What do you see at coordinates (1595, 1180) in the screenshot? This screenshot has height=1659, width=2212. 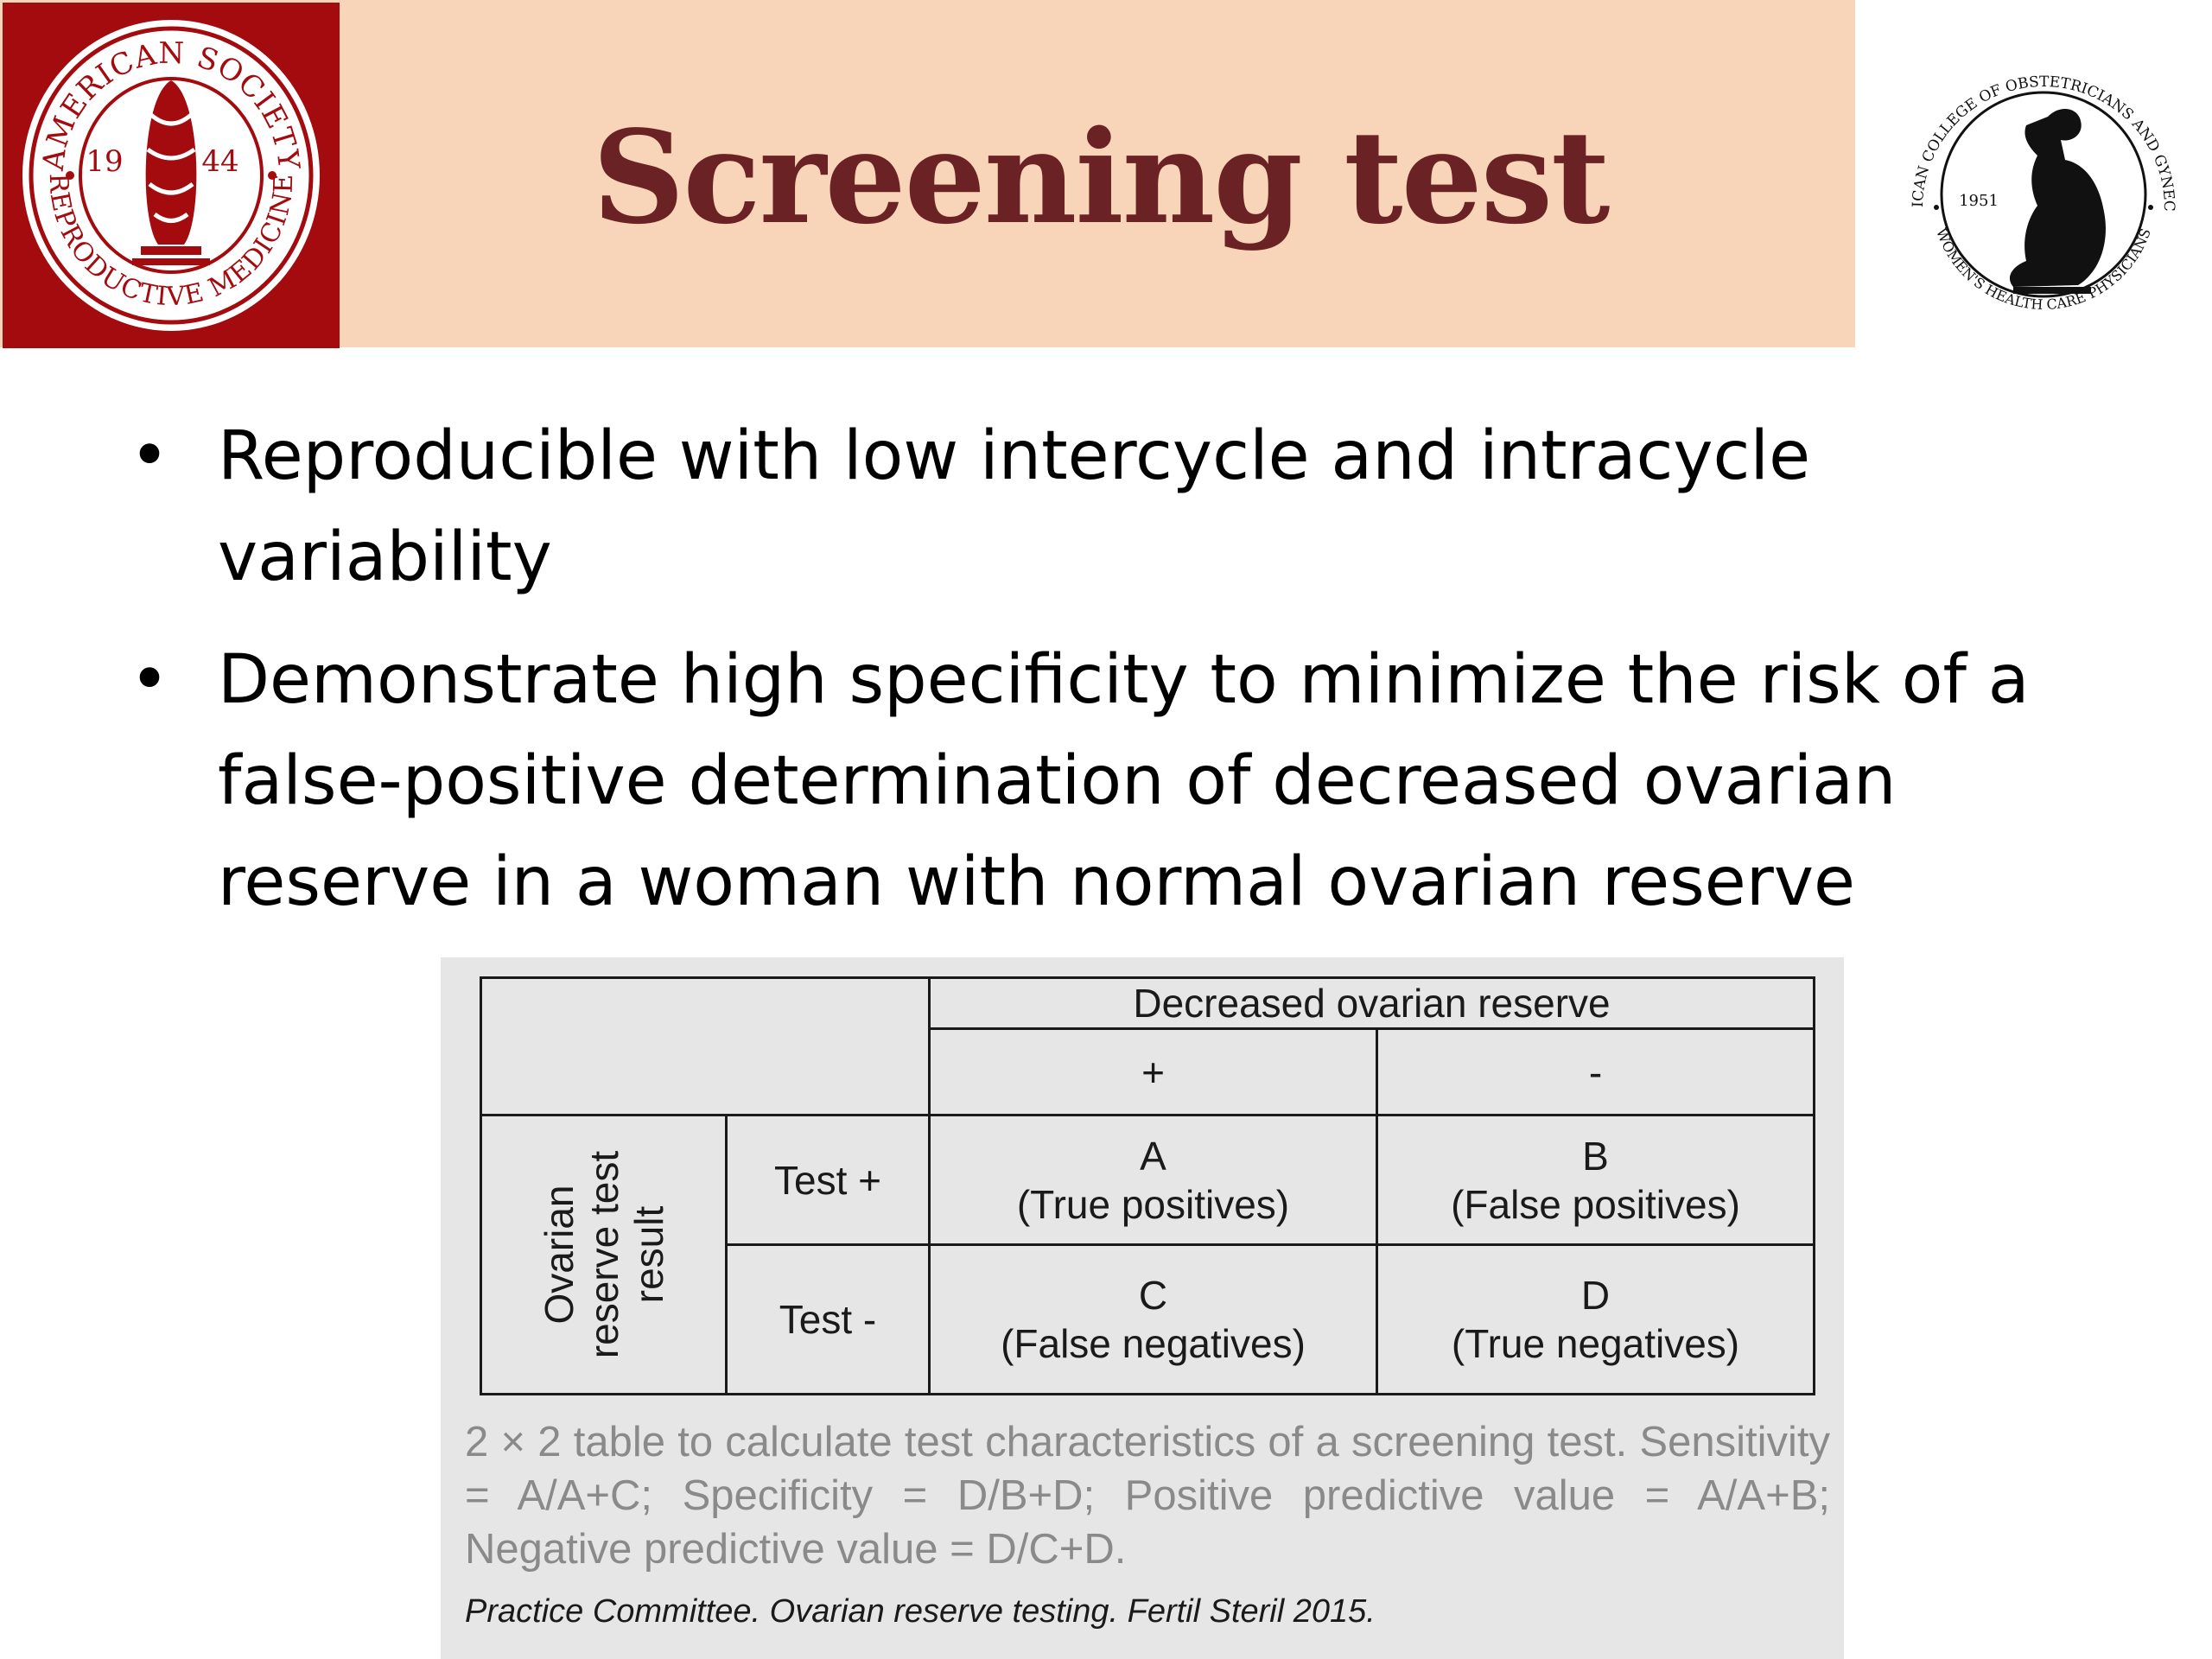 I see `table-cell-b: B (False positives)` at bounding box center [1595, 1180].